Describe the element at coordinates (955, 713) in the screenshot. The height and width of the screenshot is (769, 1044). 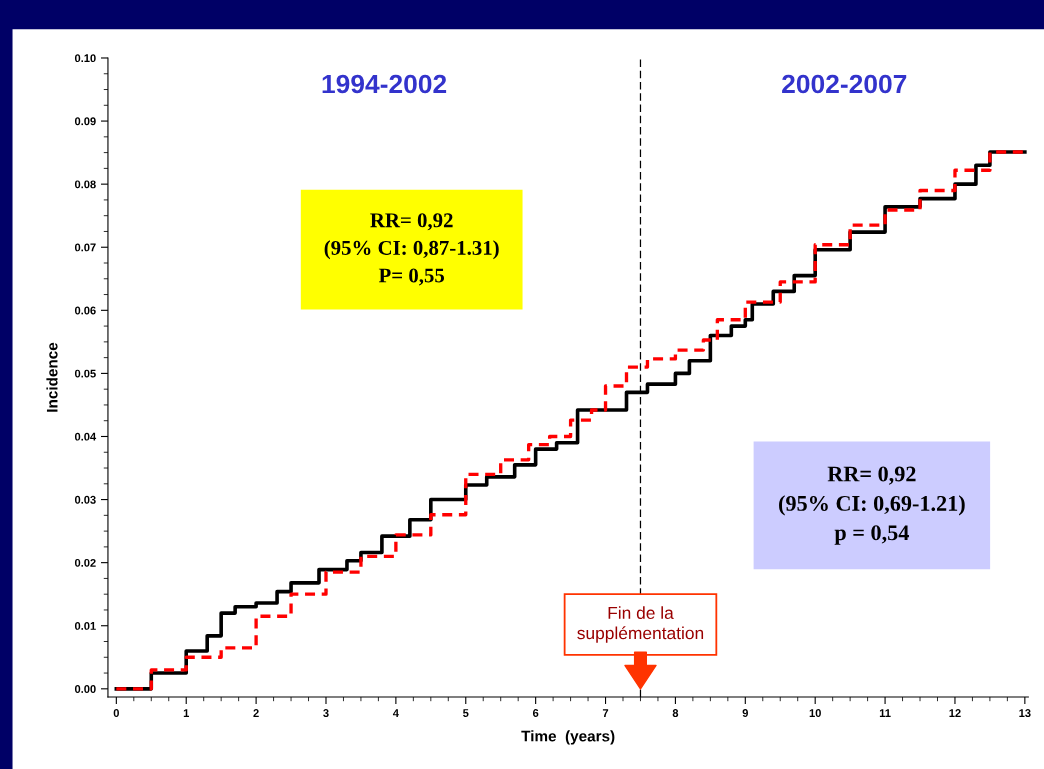
I see `x-tick-label: 12` at that location.